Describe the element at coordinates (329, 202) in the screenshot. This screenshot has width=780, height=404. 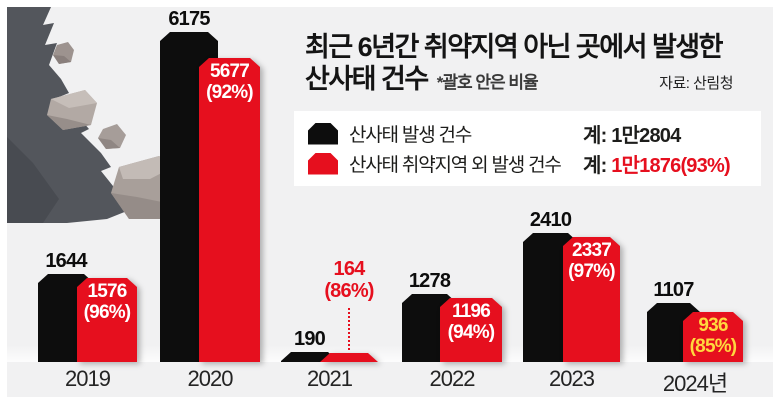
I see `bar-group-2021: 190 164 (86%) 2021` at that location.